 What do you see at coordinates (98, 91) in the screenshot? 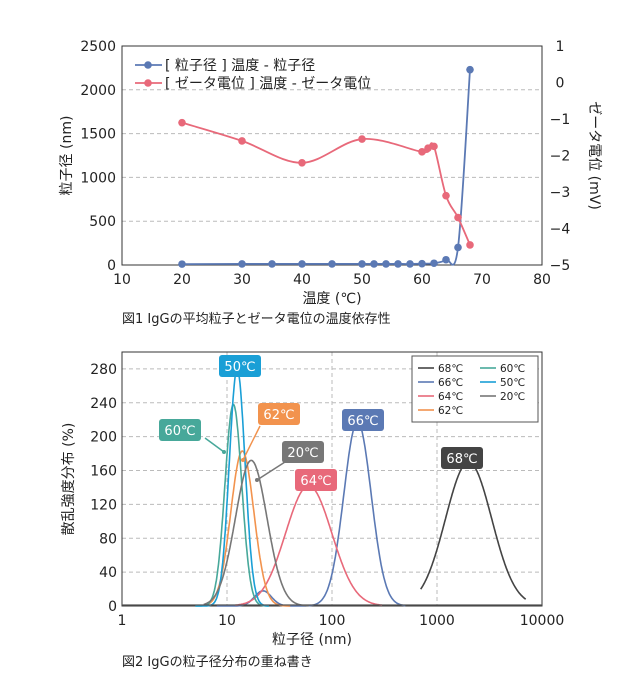
I see `y-tick-label: 2000` at bounding box center [98, 91].